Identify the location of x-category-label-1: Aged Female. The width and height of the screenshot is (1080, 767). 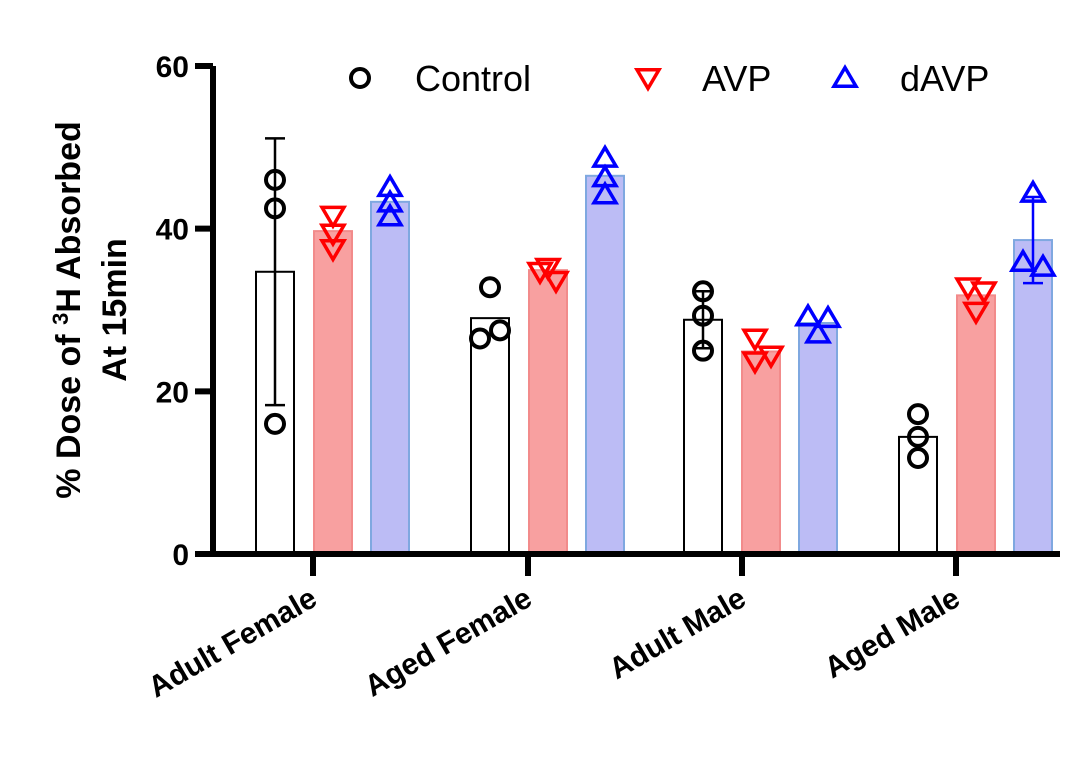
(448, 642).